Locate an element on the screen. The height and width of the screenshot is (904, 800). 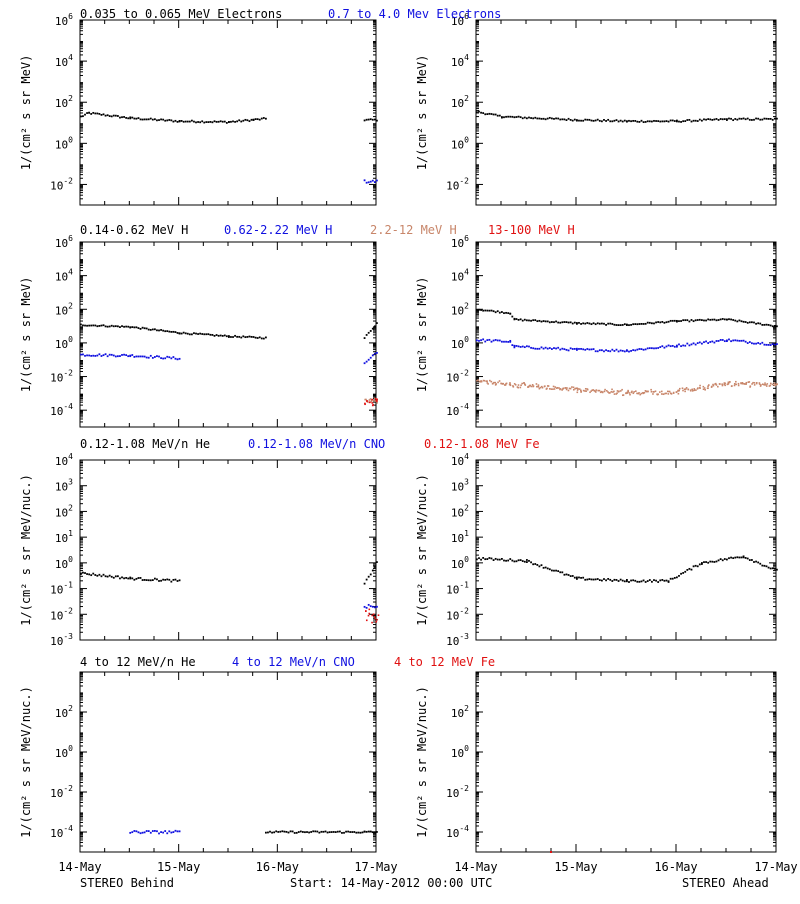
legend-entry: 4 to 12 MeV/n CNO is located at coordinates (293, 662).